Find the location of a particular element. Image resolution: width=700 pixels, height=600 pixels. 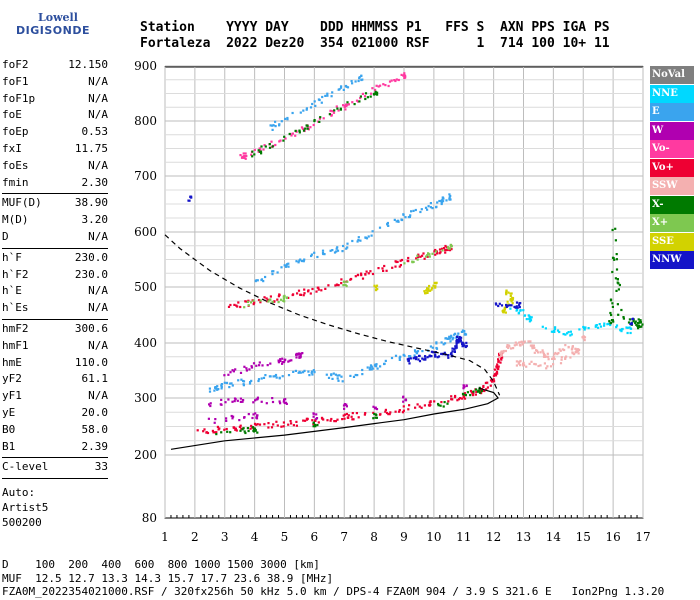

param-separator is located at coordinates (55, 458).